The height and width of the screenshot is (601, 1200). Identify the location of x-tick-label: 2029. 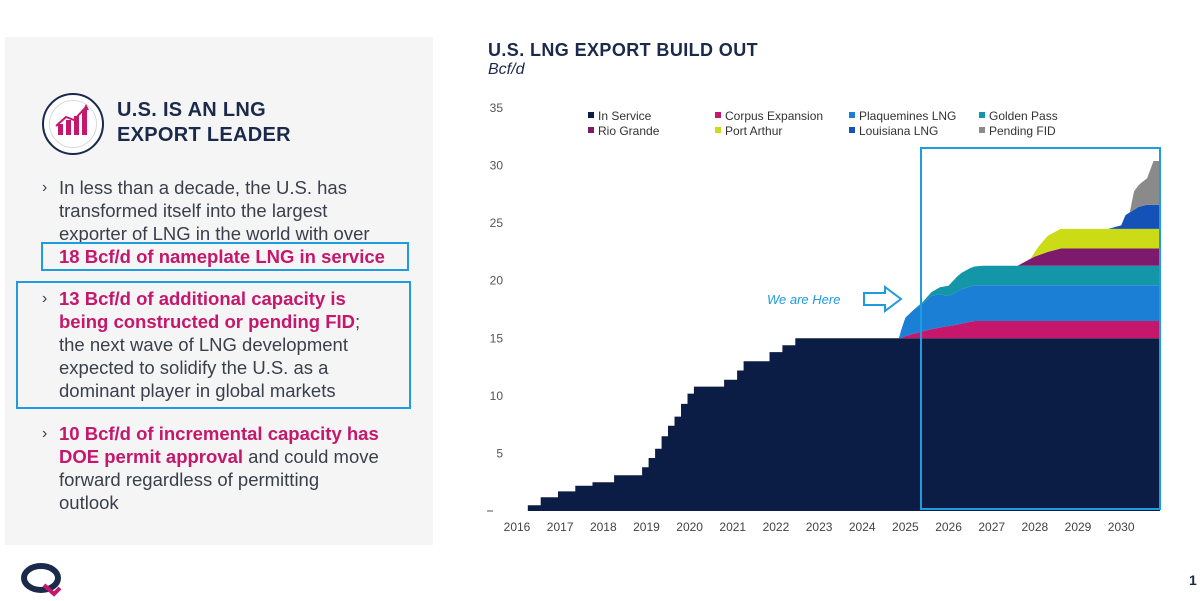
(1078, 527).